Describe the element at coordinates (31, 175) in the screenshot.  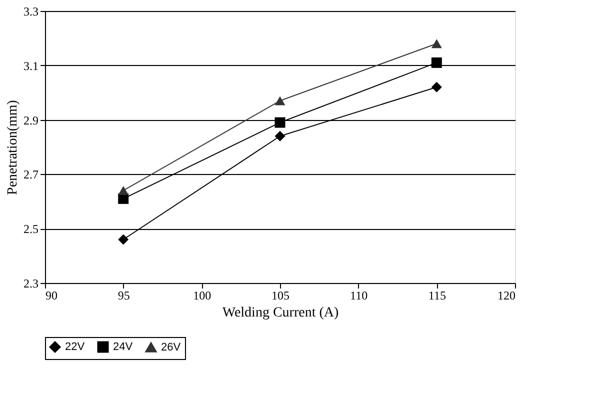
I see `y-tick-label: 2.7` at that location.